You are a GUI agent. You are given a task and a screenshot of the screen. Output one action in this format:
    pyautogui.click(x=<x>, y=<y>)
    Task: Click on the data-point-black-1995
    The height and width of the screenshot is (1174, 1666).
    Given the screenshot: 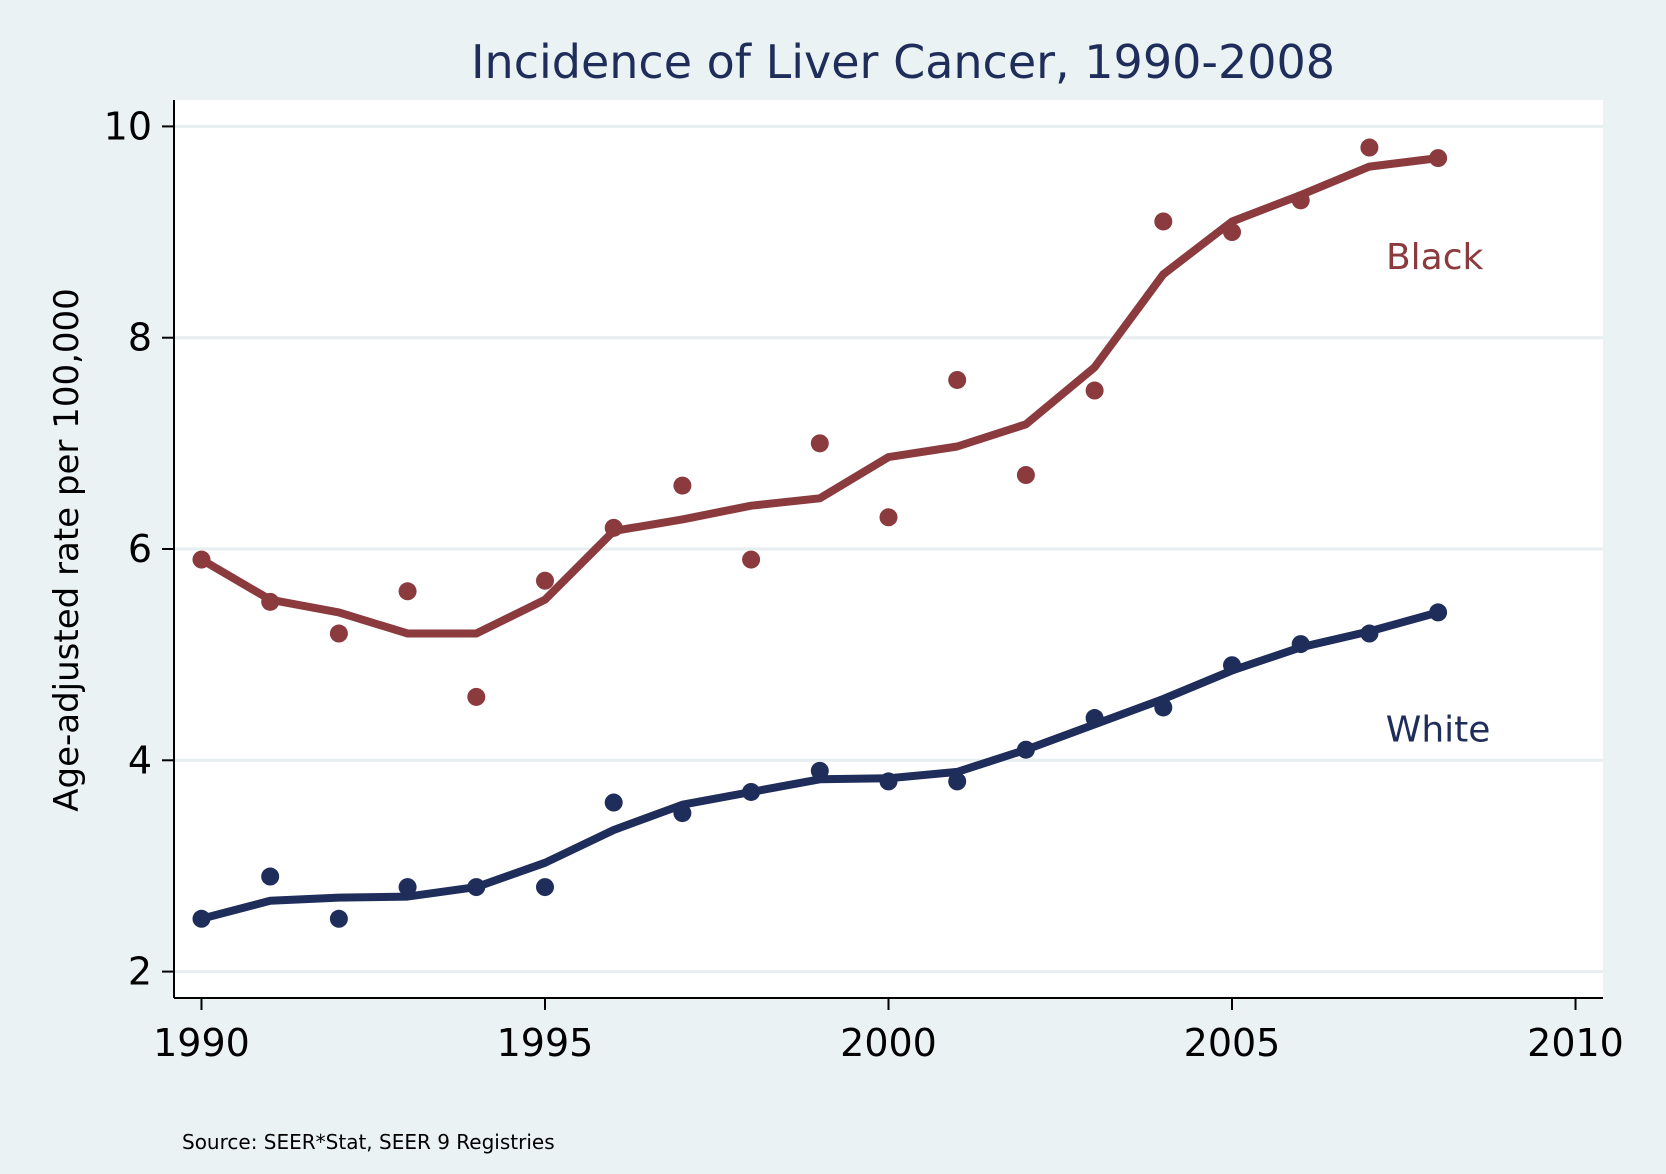 What is the action you would take?
    pyautogui.click(x=544, y=580)
    